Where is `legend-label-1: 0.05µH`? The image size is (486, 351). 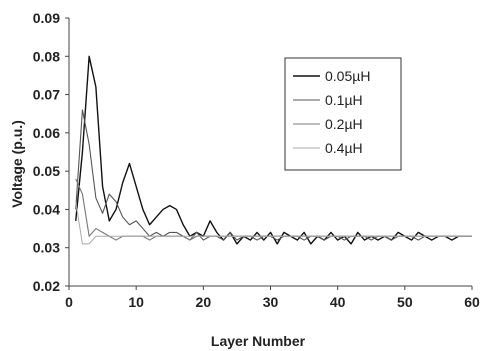 legend-label-1: 0.05µH is located at coordinates (347, 76).